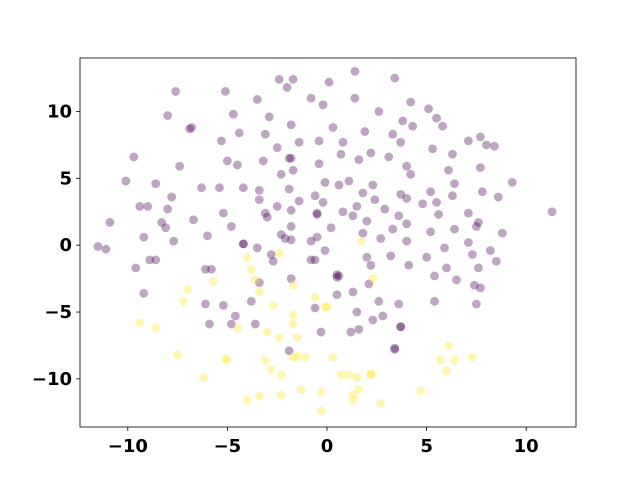 This screenshot has width=640, height=480. I want to click on y-tick-label: 0, so click(65, 245).